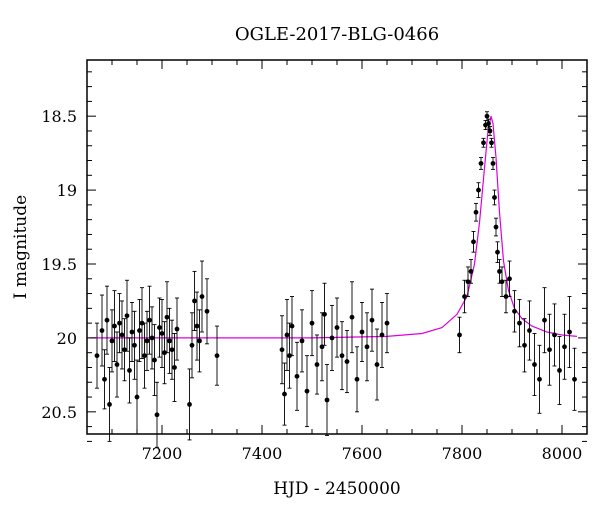  What do you see at coordinates (59, 116) in the screenshot?
I see `y-tick-label: 18.5` at bounding box center [59, 116].